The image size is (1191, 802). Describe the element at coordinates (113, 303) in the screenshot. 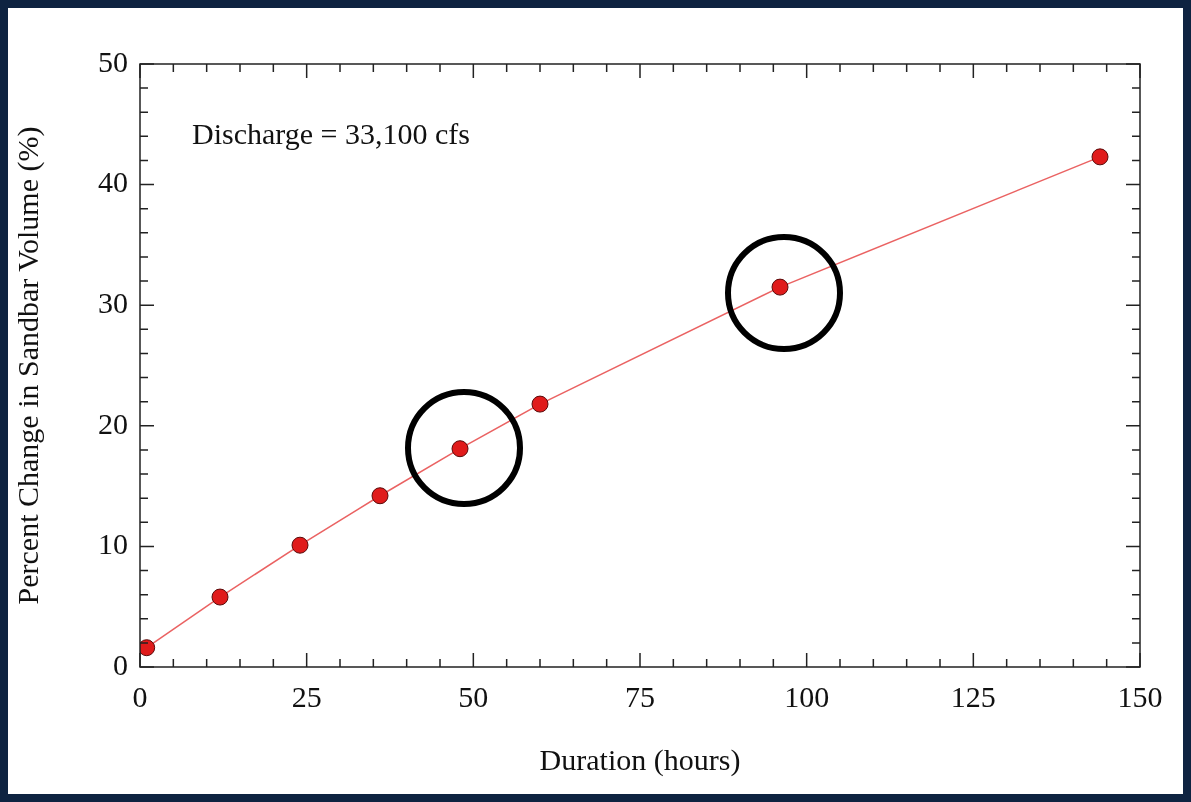

I see `y-tick-label: 30` at that location.